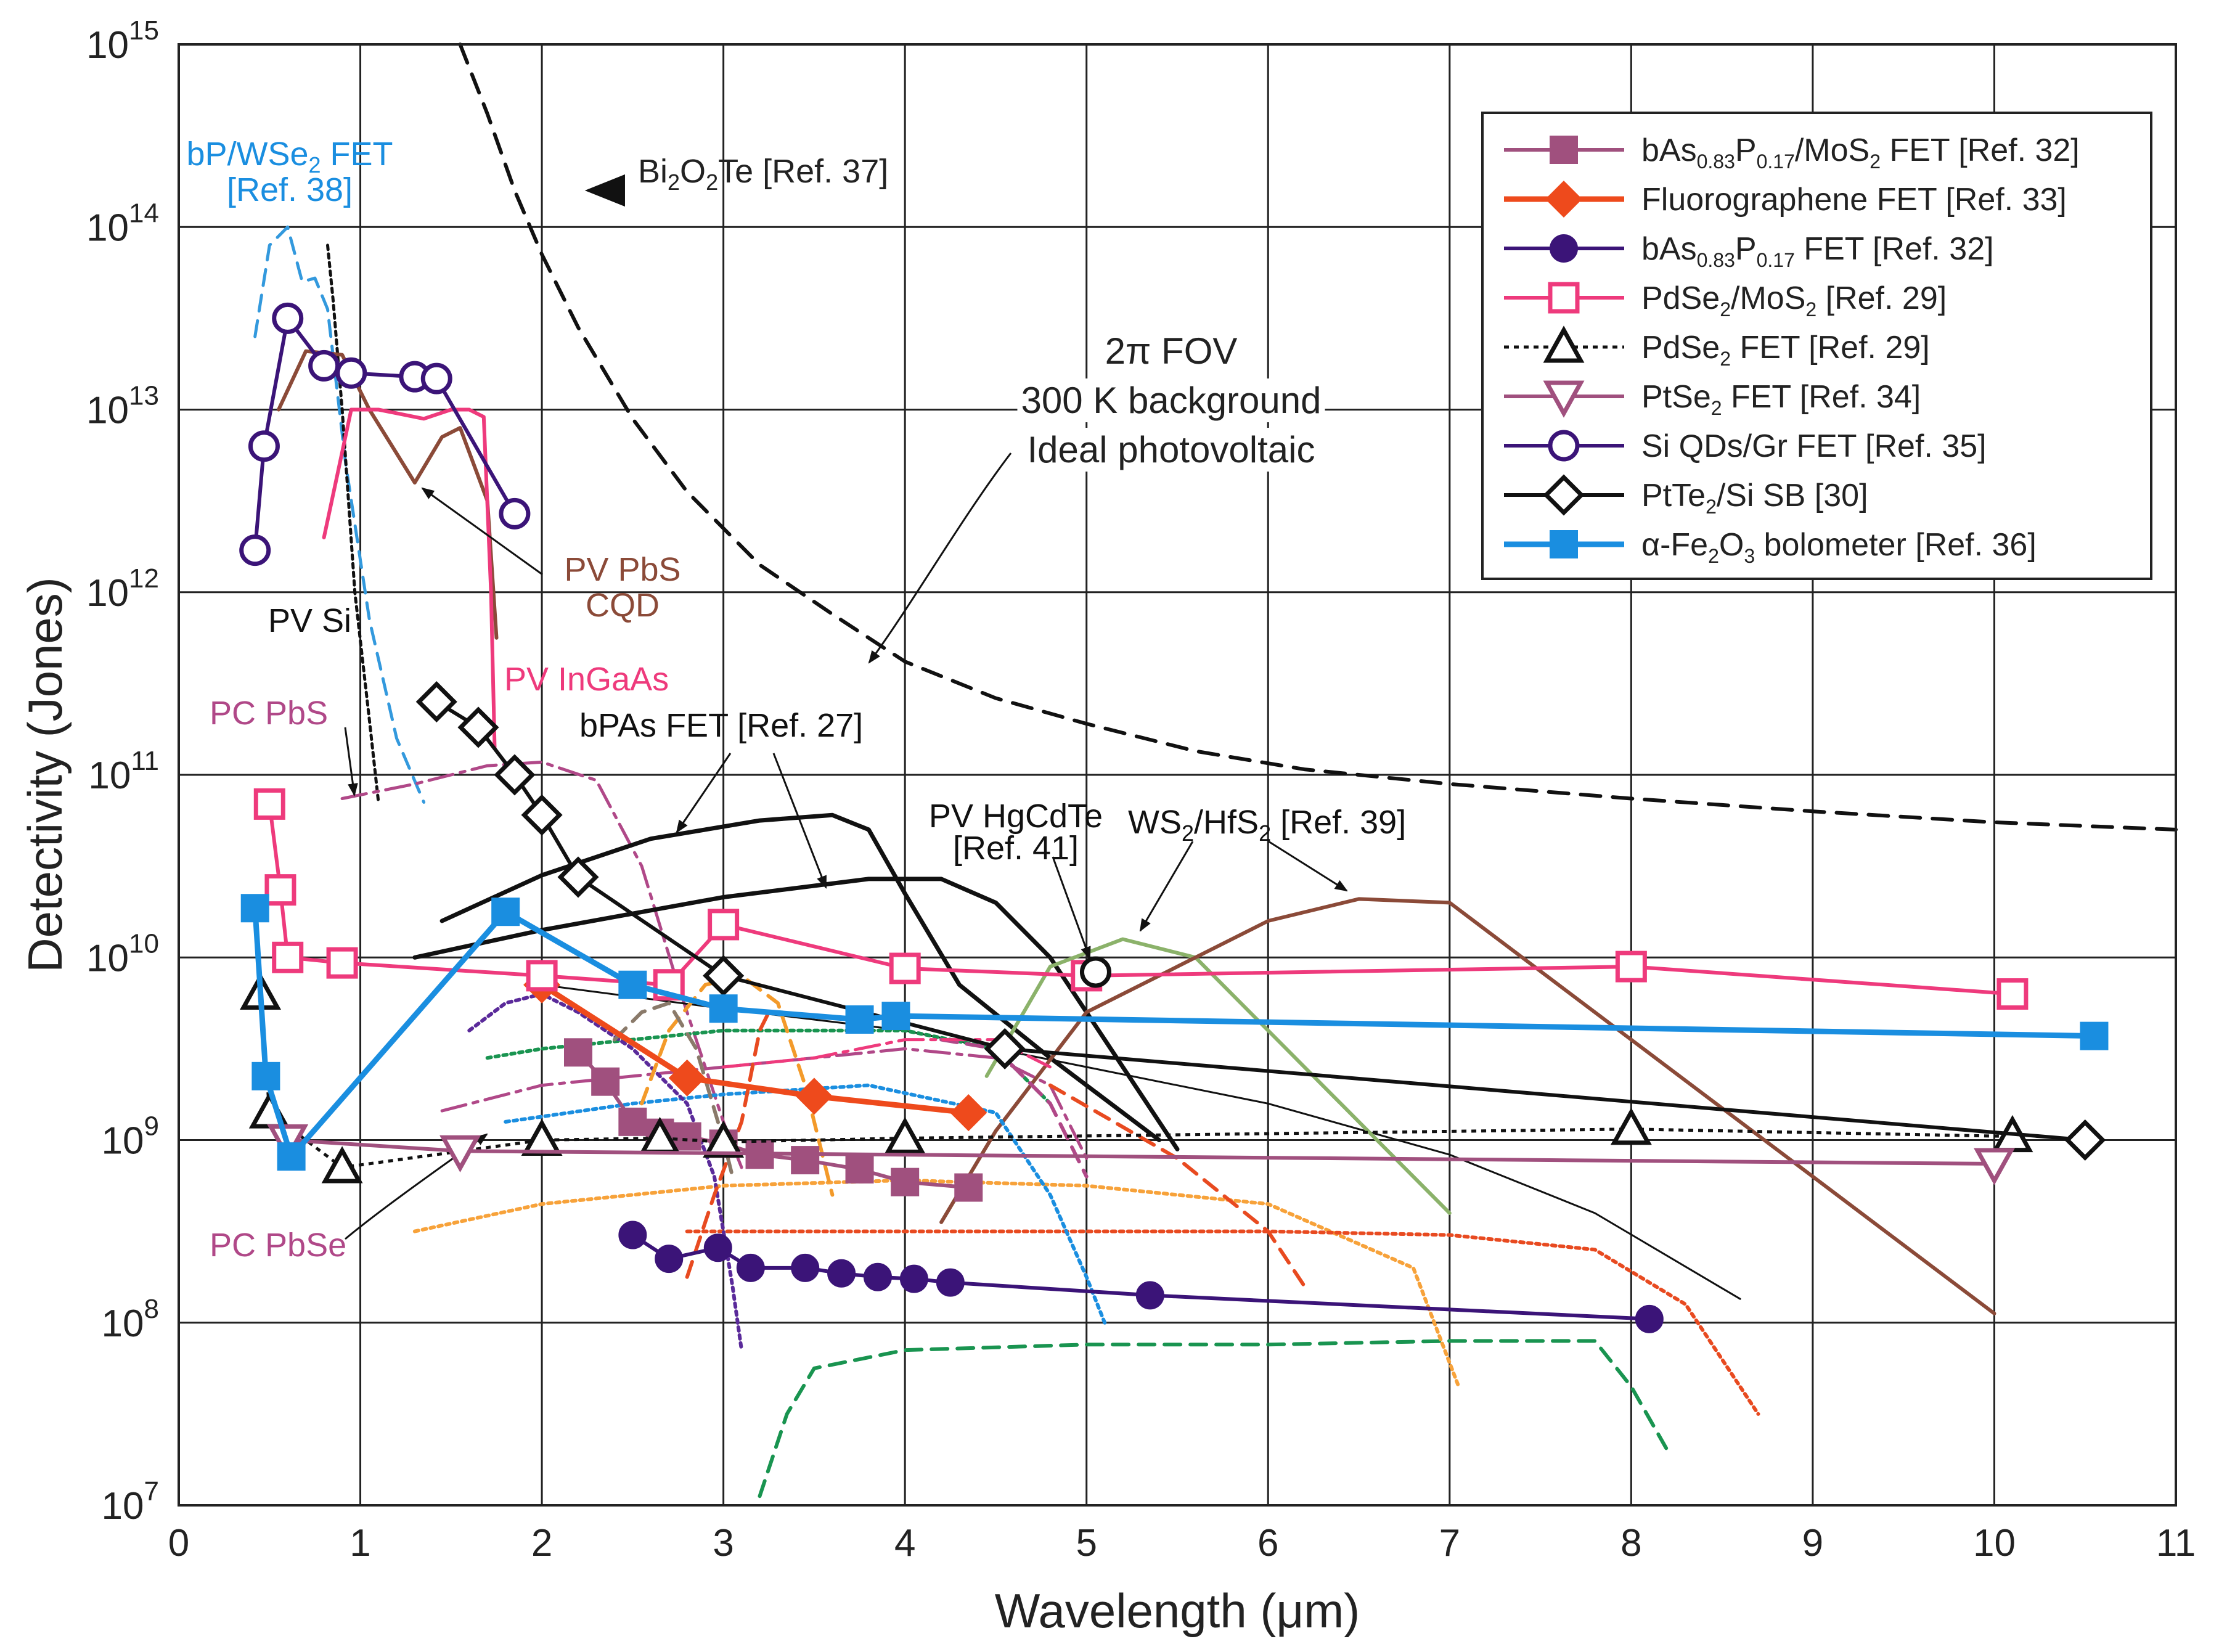 The height and width of the screenshot is (1652, 2219). Describe the element at coordinates (130, 1137) in the screenshot. I see `y-tick-label: 10⁹` at that location.